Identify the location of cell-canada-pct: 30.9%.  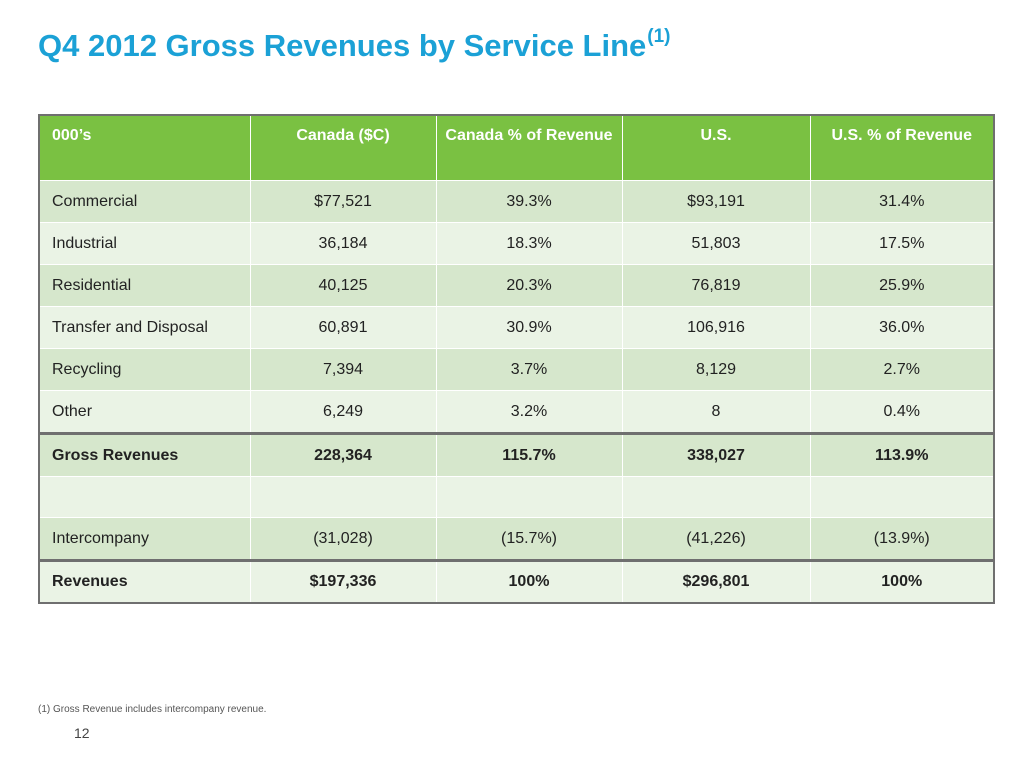
(528, 327).